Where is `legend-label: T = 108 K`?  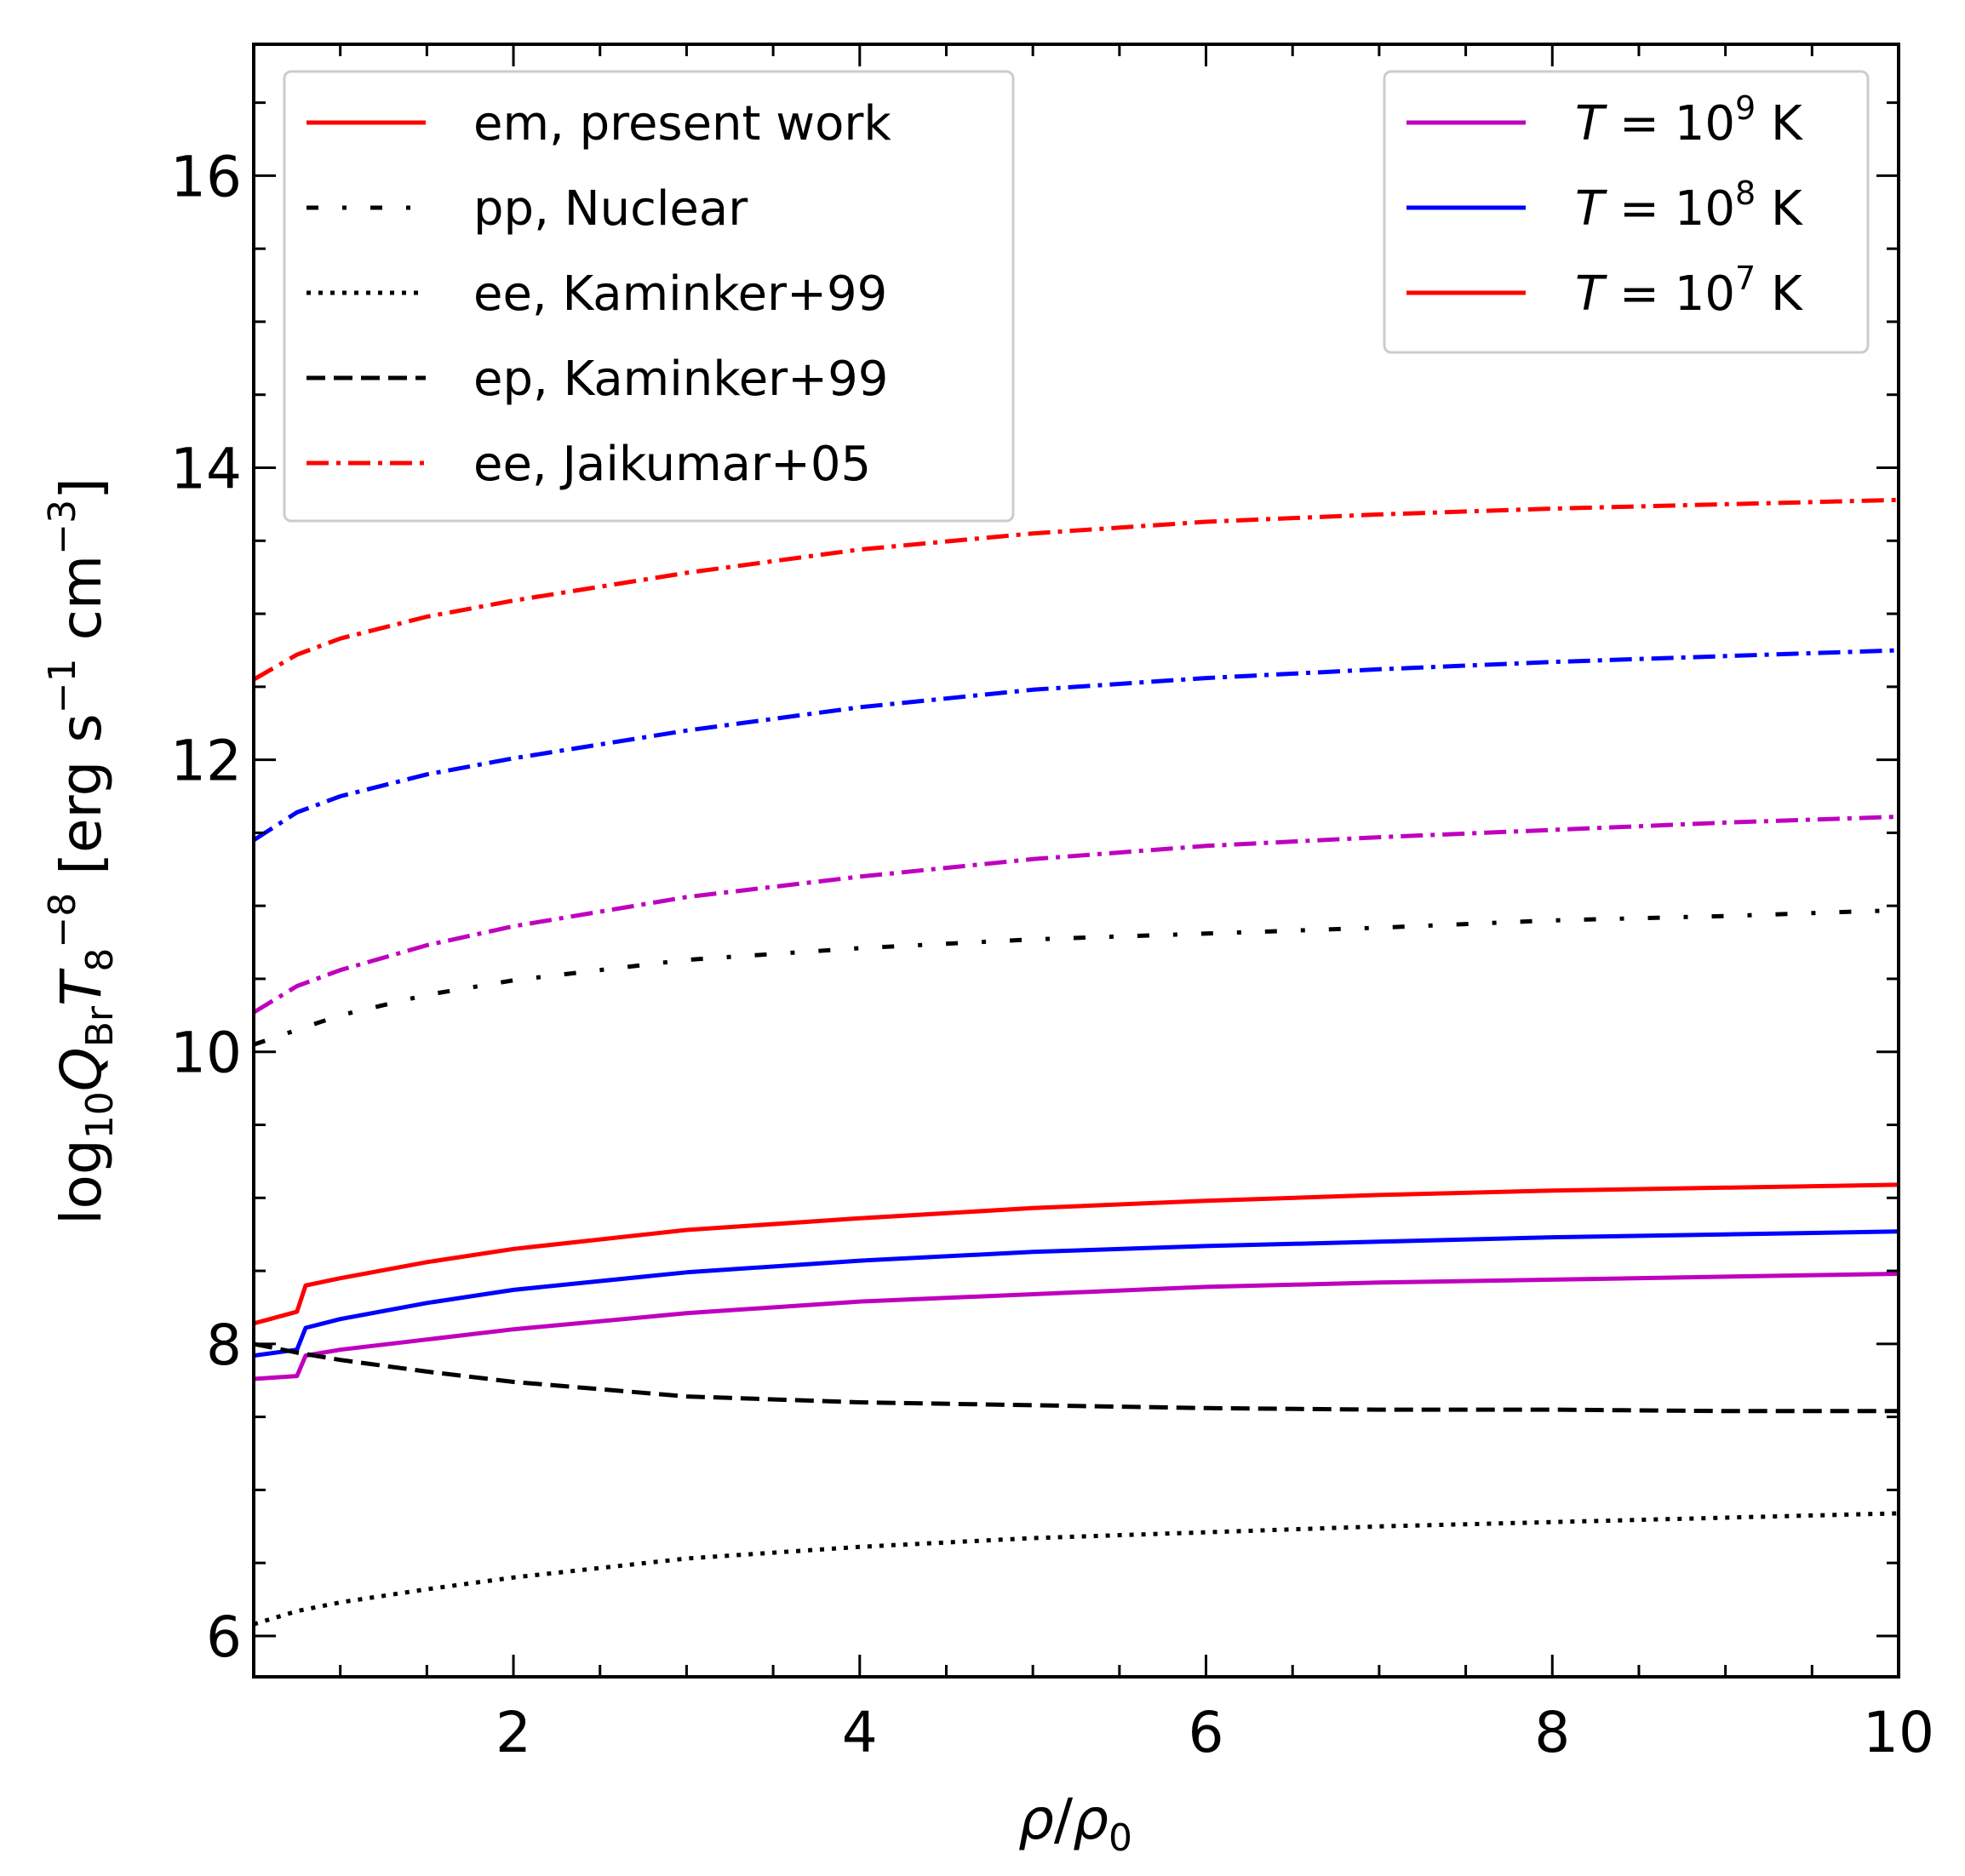 legend-label: T = 108 K is located at coordinates (1689, 205).